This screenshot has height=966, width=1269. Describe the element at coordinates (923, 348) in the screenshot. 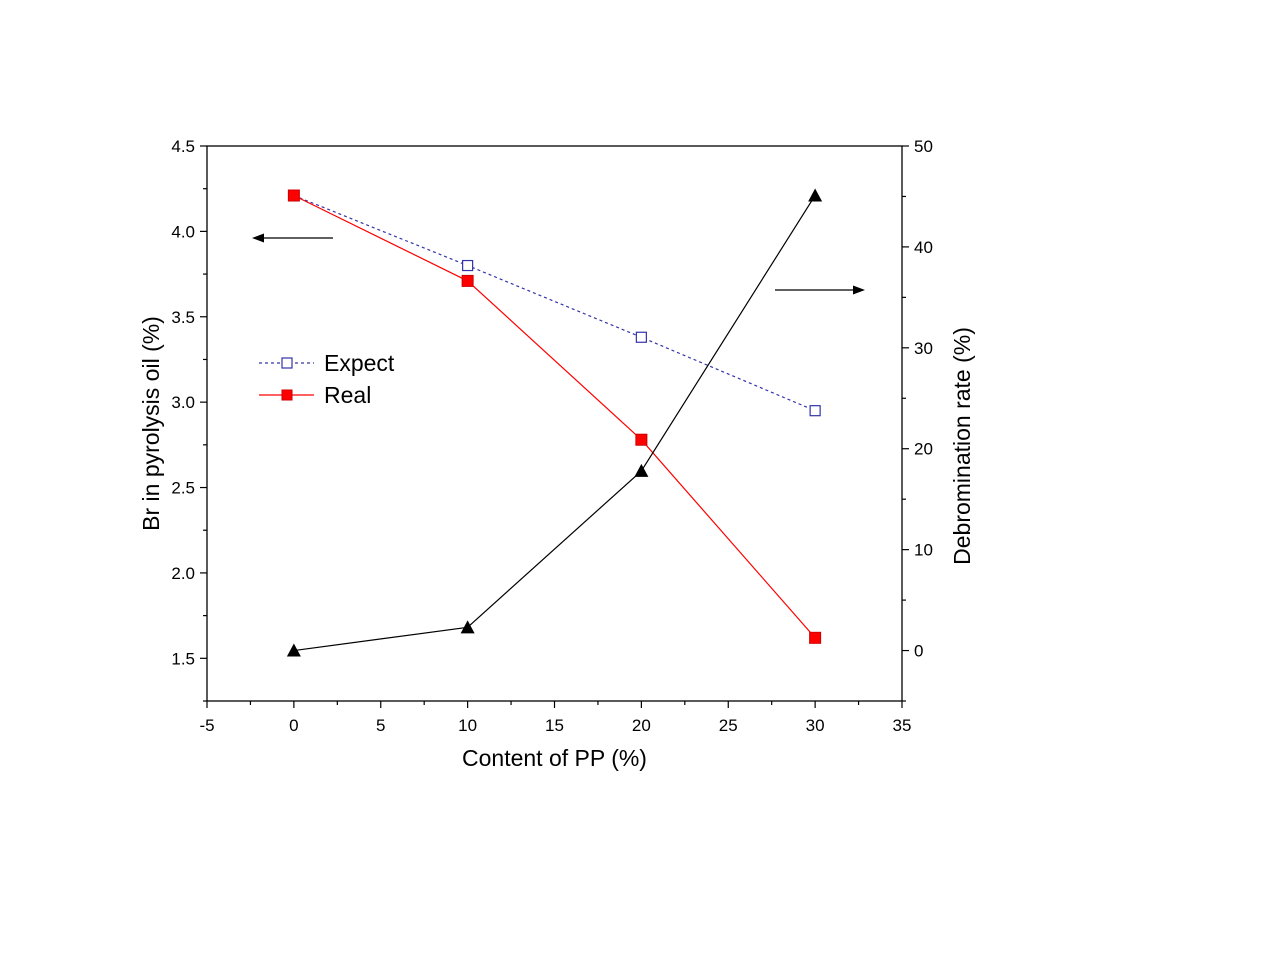

I see `right-y-tick-label: 30` at that location.